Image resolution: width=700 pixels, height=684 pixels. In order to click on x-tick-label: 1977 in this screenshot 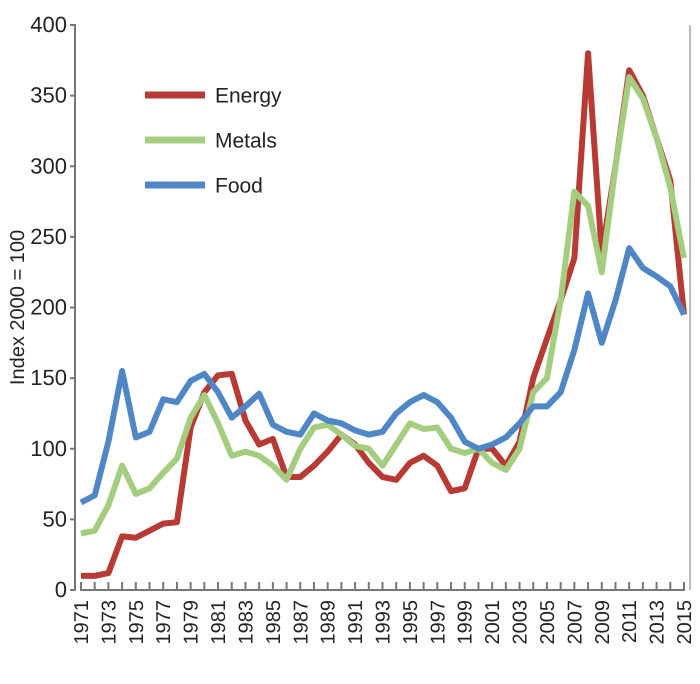, I will do `click(164, 622)`.